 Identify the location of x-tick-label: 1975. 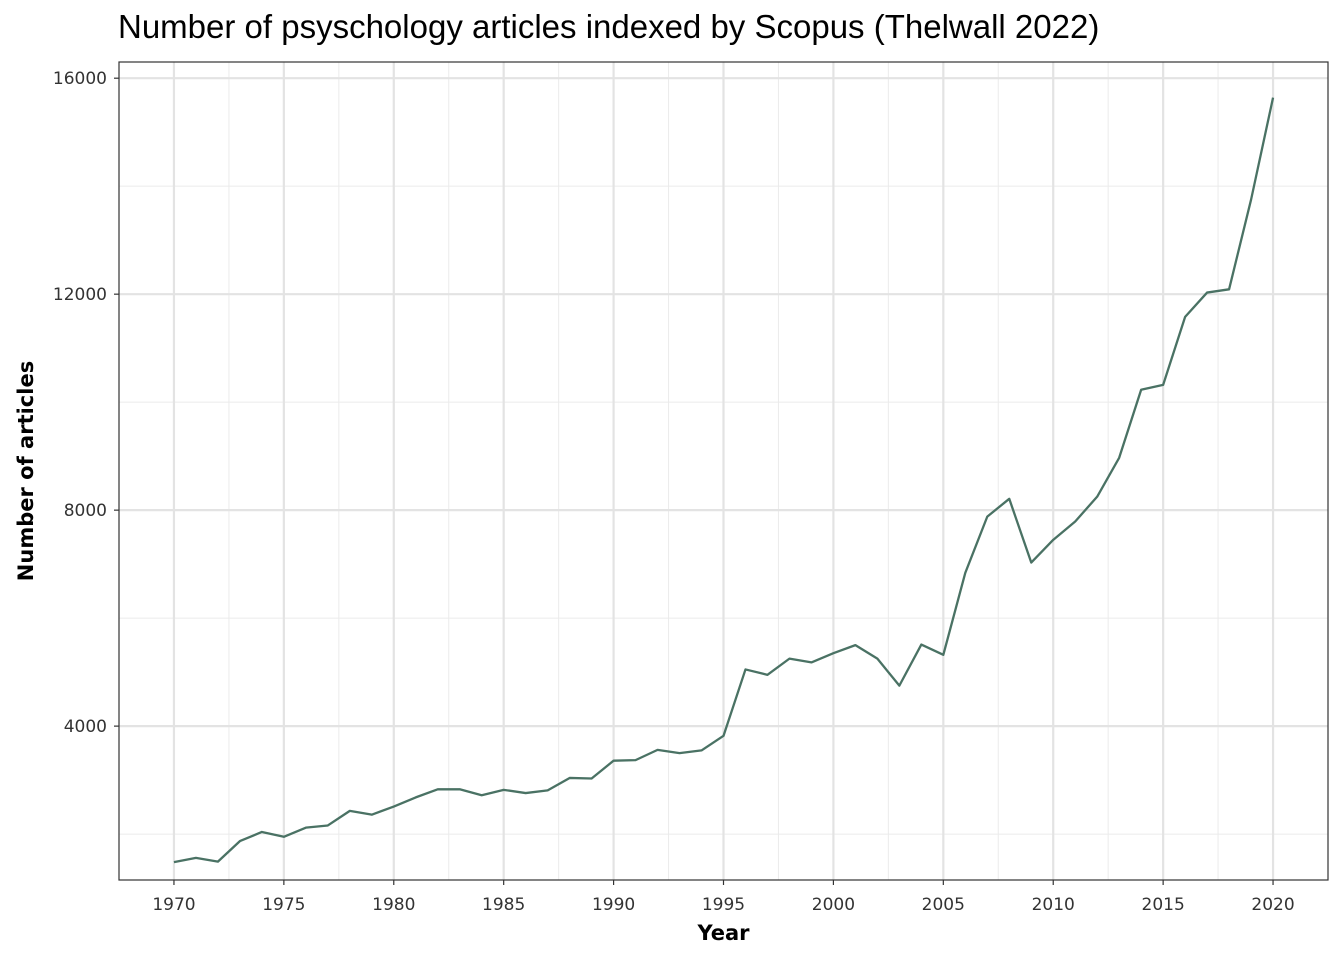
(283, 905).